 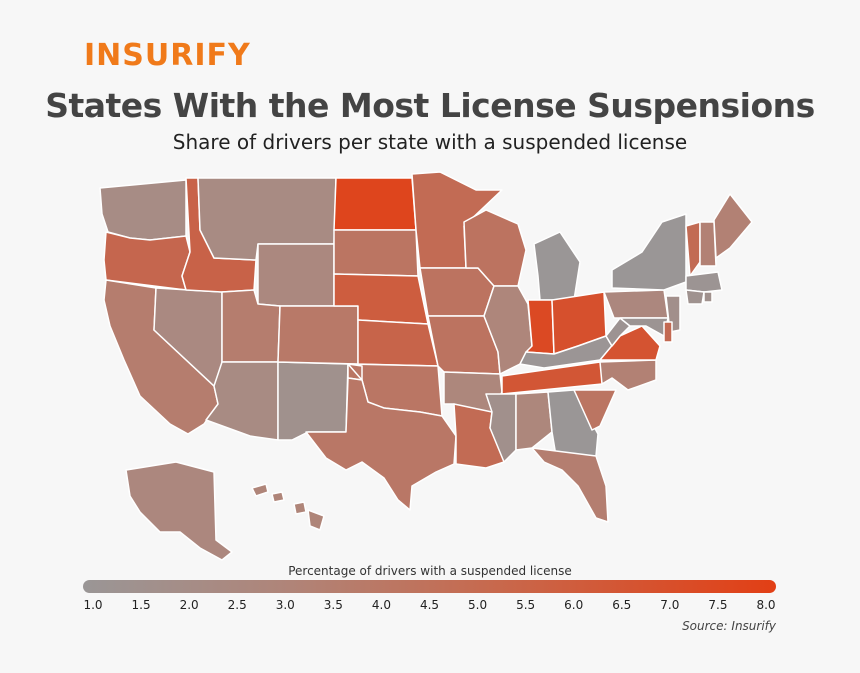 I want to click on state-nm, so click(x=313, y=401).